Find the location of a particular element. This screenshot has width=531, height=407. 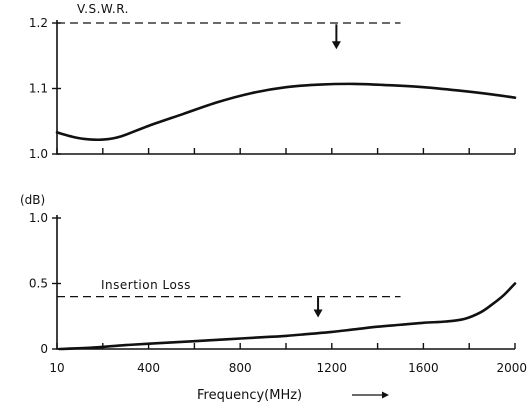

y-tick-label: 1.1 is located at coordinates (38, 89).